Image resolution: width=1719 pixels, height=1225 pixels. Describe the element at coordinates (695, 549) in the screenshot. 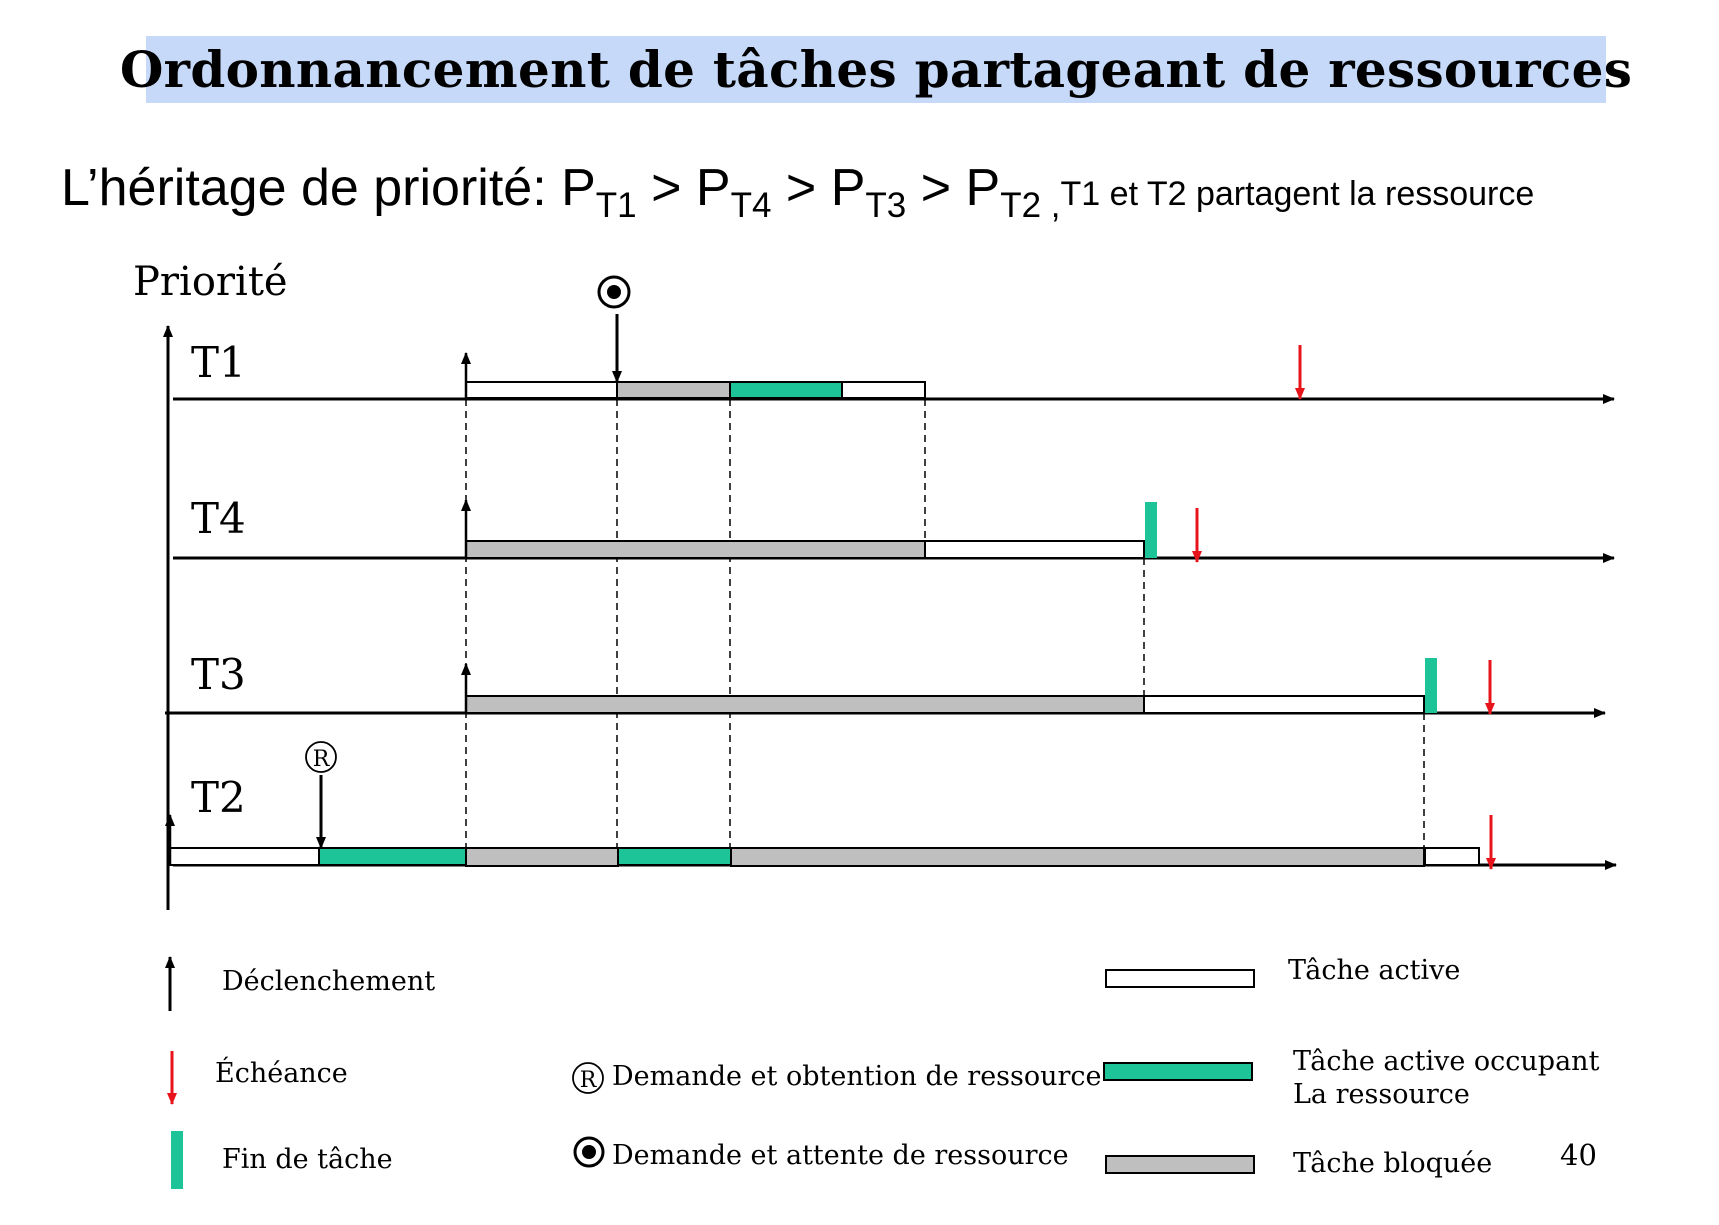

I see `t4-blocked-bar` at that location.